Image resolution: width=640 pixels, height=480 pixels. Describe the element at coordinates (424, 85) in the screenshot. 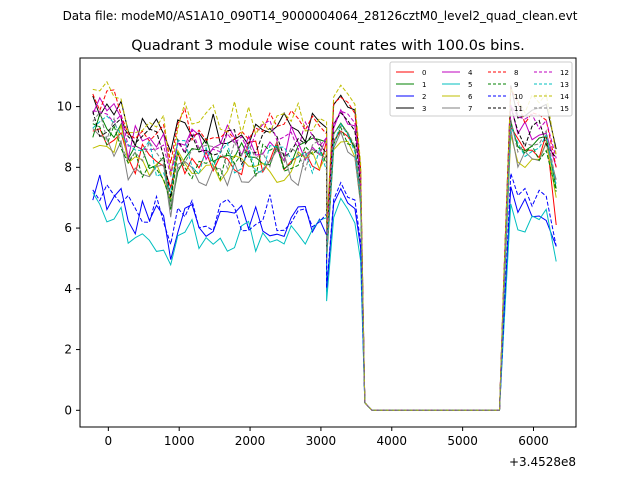

I see `legend-label: 1` at that location.